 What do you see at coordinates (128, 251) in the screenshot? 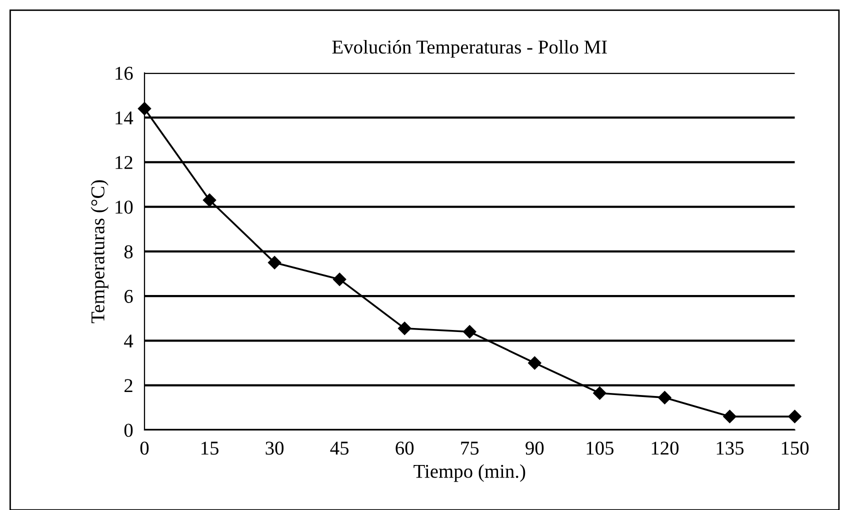
I see `y-tick-label: 8` at bounding box center [128, 251].